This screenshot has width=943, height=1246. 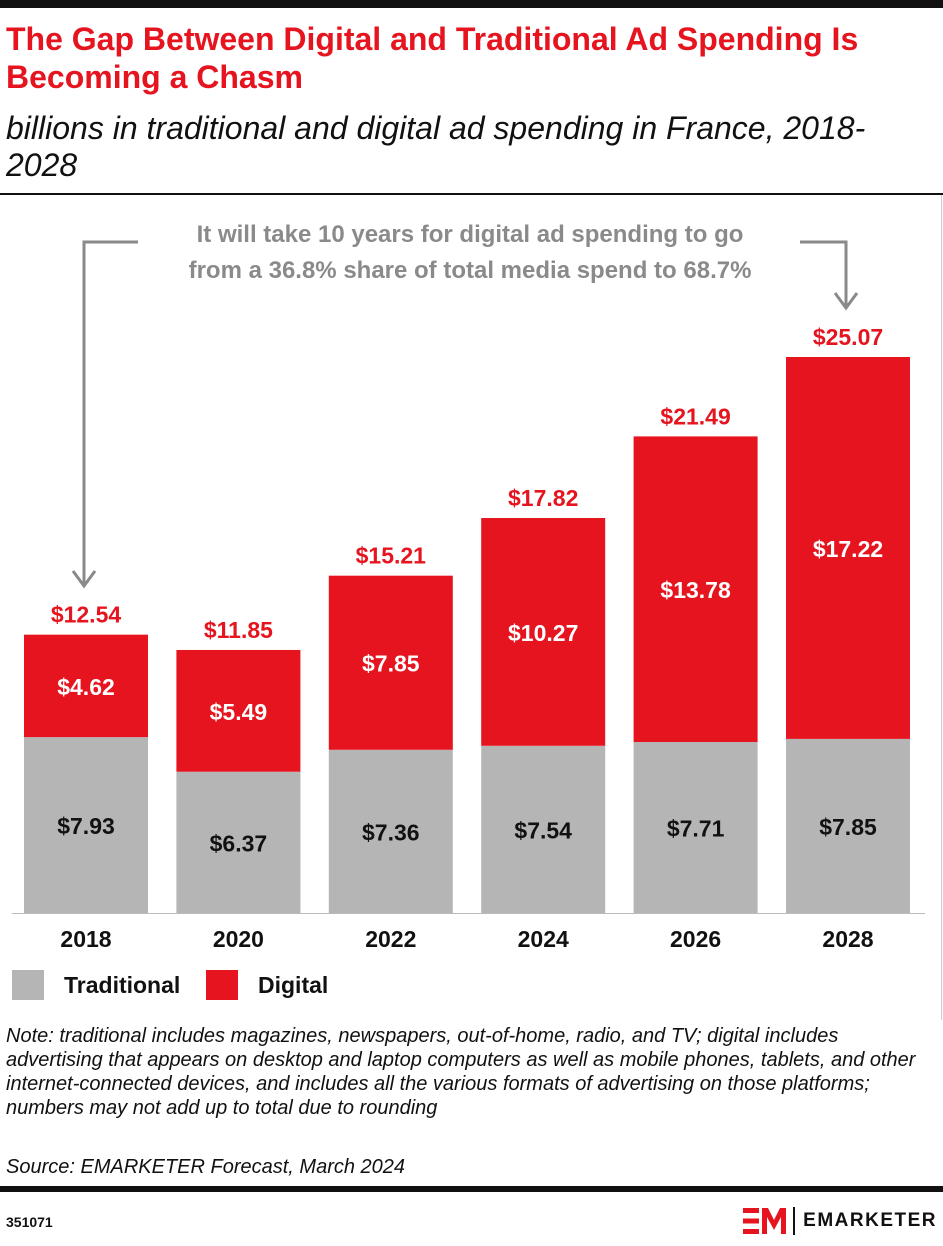 I want to click on header-divider, so click(x=471, y=194).